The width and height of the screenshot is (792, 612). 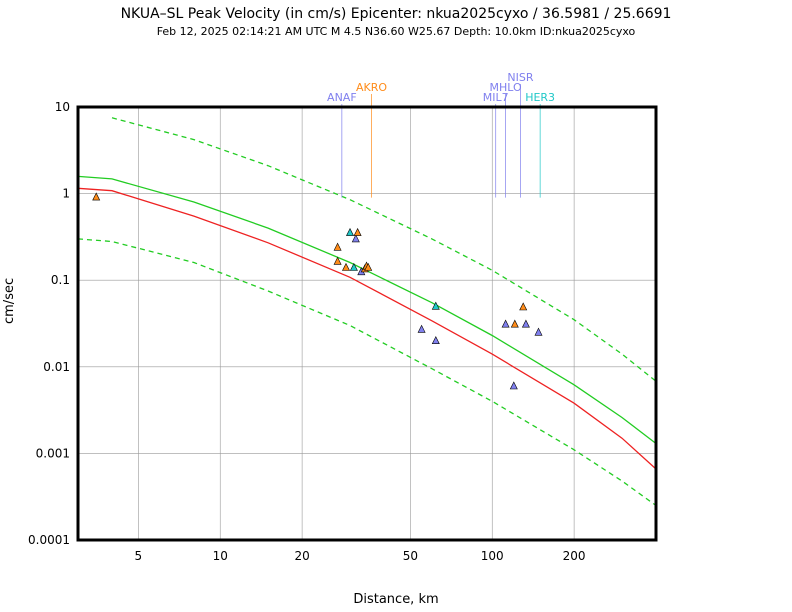 What do you see at coordinates (496, 97) in the screenshot?
I see `annotation-label: MIL7` at bounding box center [496, 97].